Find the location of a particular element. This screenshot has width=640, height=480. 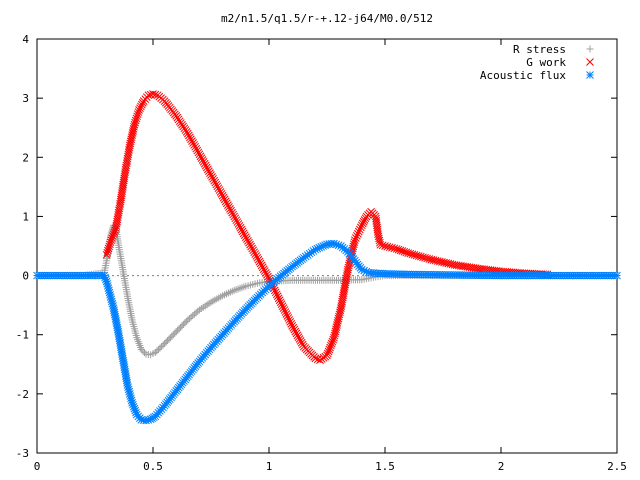

chart-title: m2/n1.5/q1.5/r-+.12-j64/M0.0/512 is located at coordinates (327, 18).